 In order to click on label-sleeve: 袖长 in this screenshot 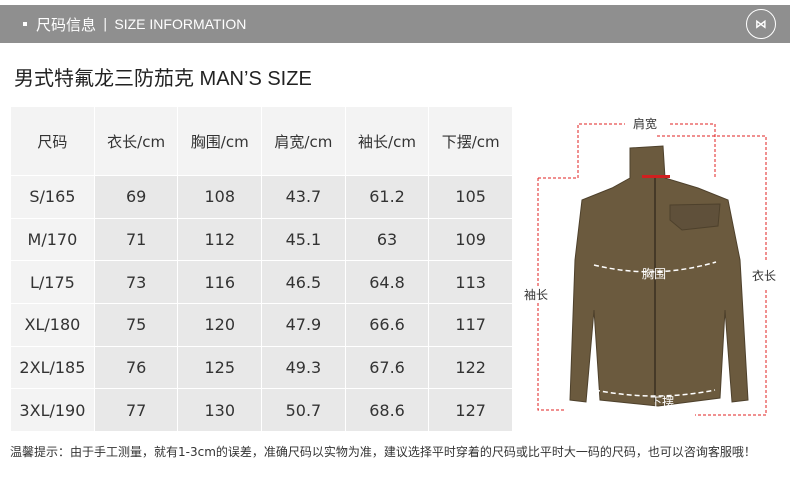, I will do `click(536, 294)`.